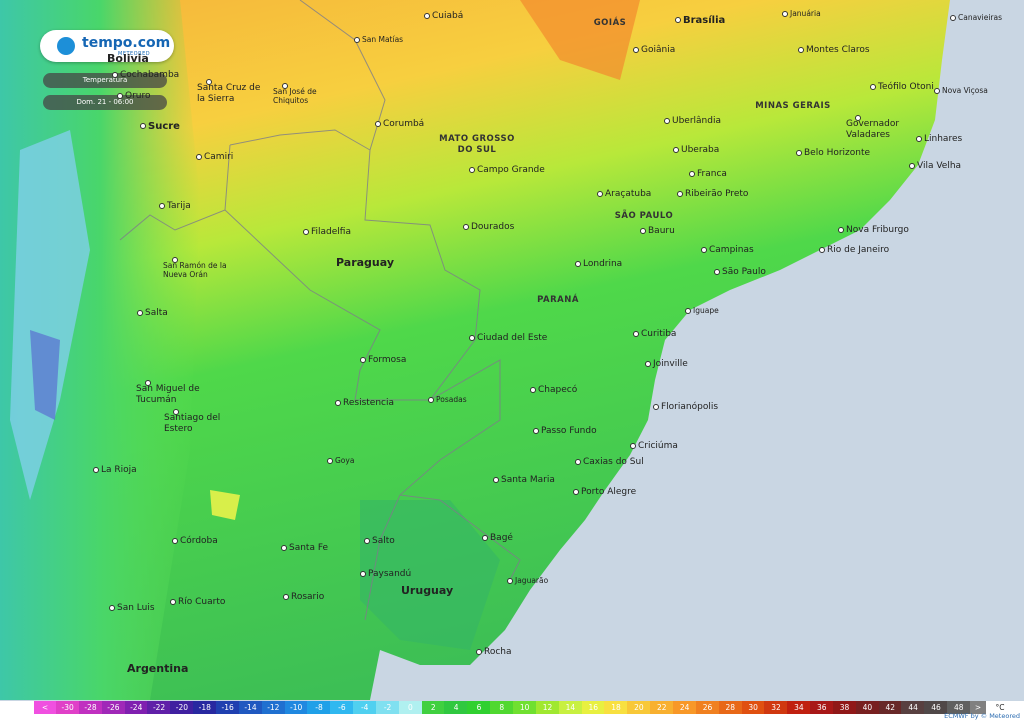 The image size is (1024, 720). I want to click on city-label: Montes Claros, so click(838, 50).